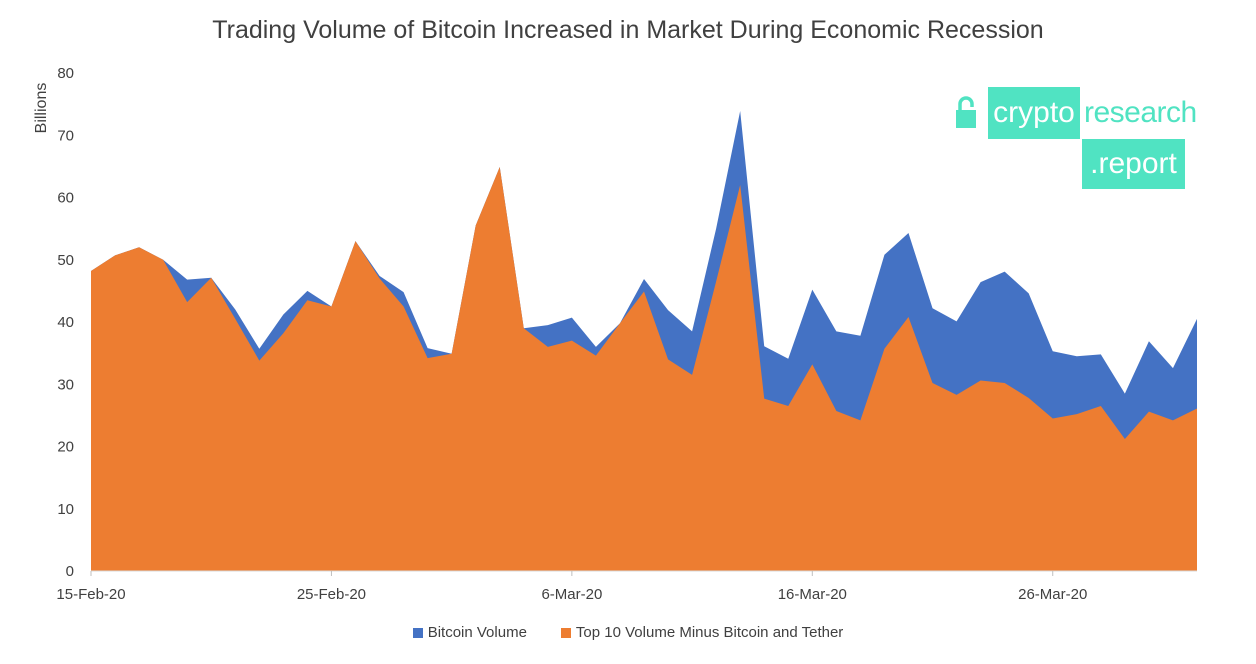 The width and height of the screenshot is (1256, 664). I want to click on y-tick-label: 70, so click(65, 135).